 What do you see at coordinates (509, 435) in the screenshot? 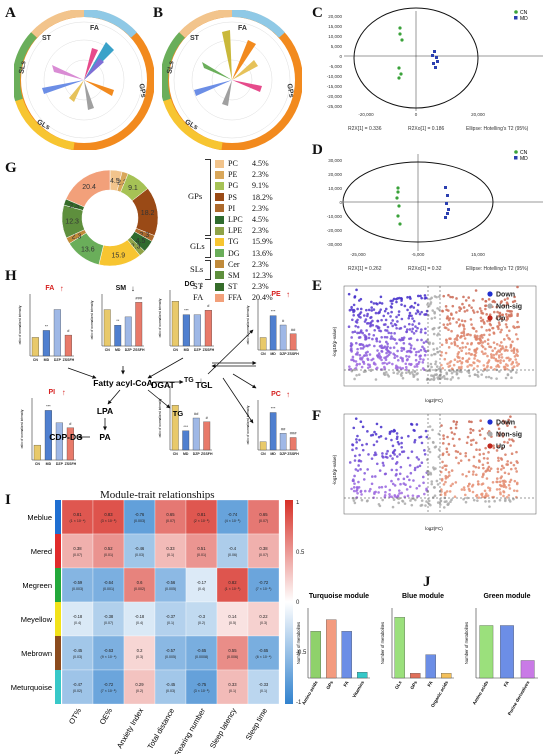
I see `volcano-legend-non-sig: Non-sig` at bounding box center [509, 435].